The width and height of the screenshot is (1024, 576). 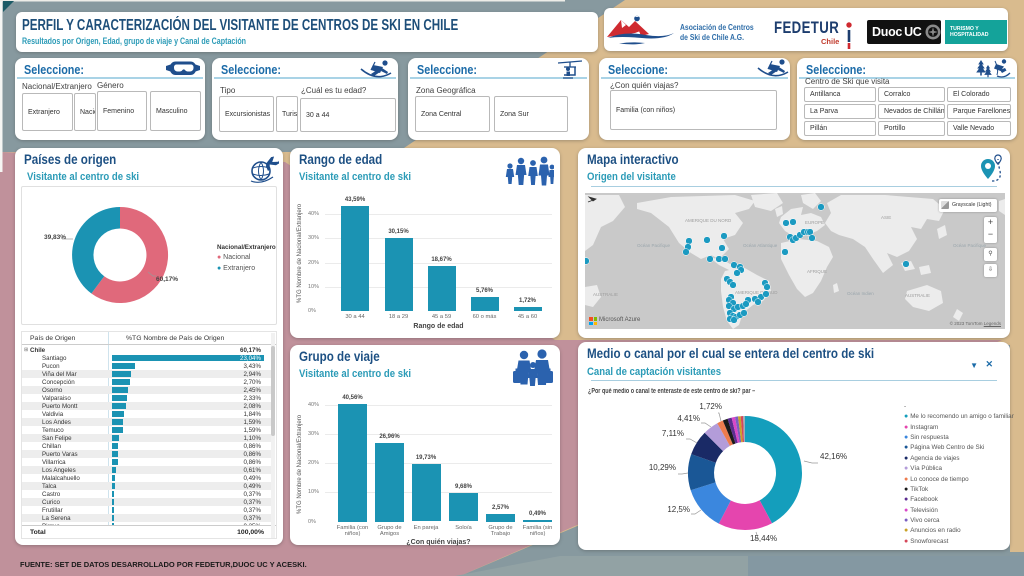 What do you see at coordinates (860, 293) in the screenshot?
I see `svg-text: Océan Indien` at bounding box center [860, 293].